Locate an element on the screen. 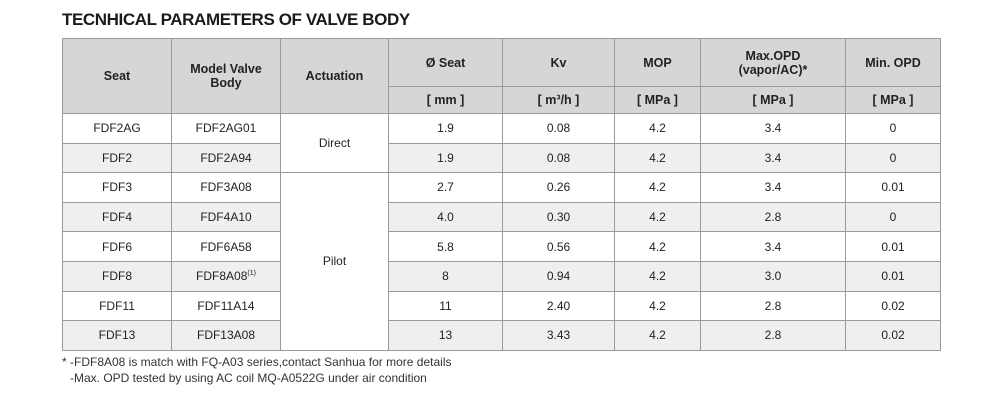 The image size is (1000, 408). model-cell: FDF4A10 is located at coordinates (226, 217).